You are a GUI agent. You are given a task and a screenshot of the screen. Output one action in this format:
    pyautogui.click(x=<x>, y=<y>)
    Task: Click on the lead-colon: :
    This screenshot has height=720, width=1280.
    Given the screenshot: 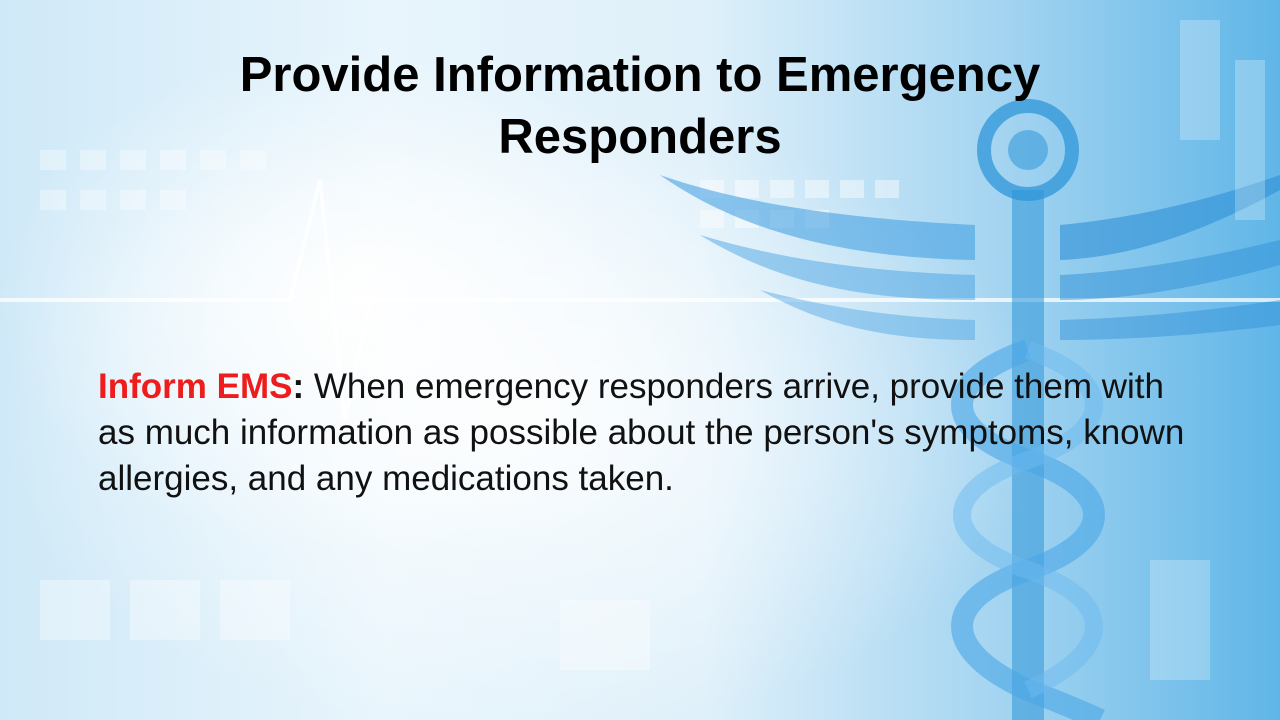 What is the action you would take?
    pyautogui.click(x=298, y=386)
    